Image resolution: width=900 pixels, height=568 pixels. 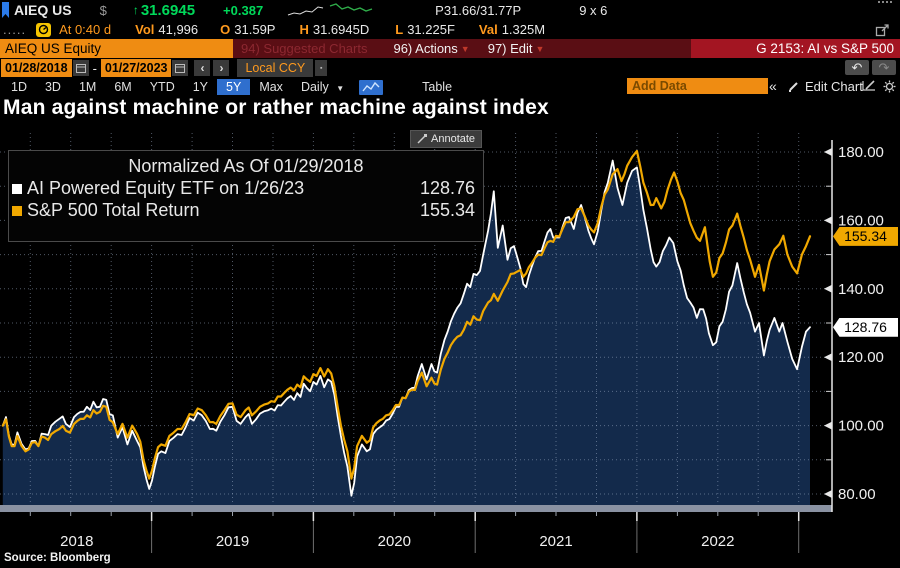 I want to click on up-arrow-icon: ↑, so click(x=135, y=10).